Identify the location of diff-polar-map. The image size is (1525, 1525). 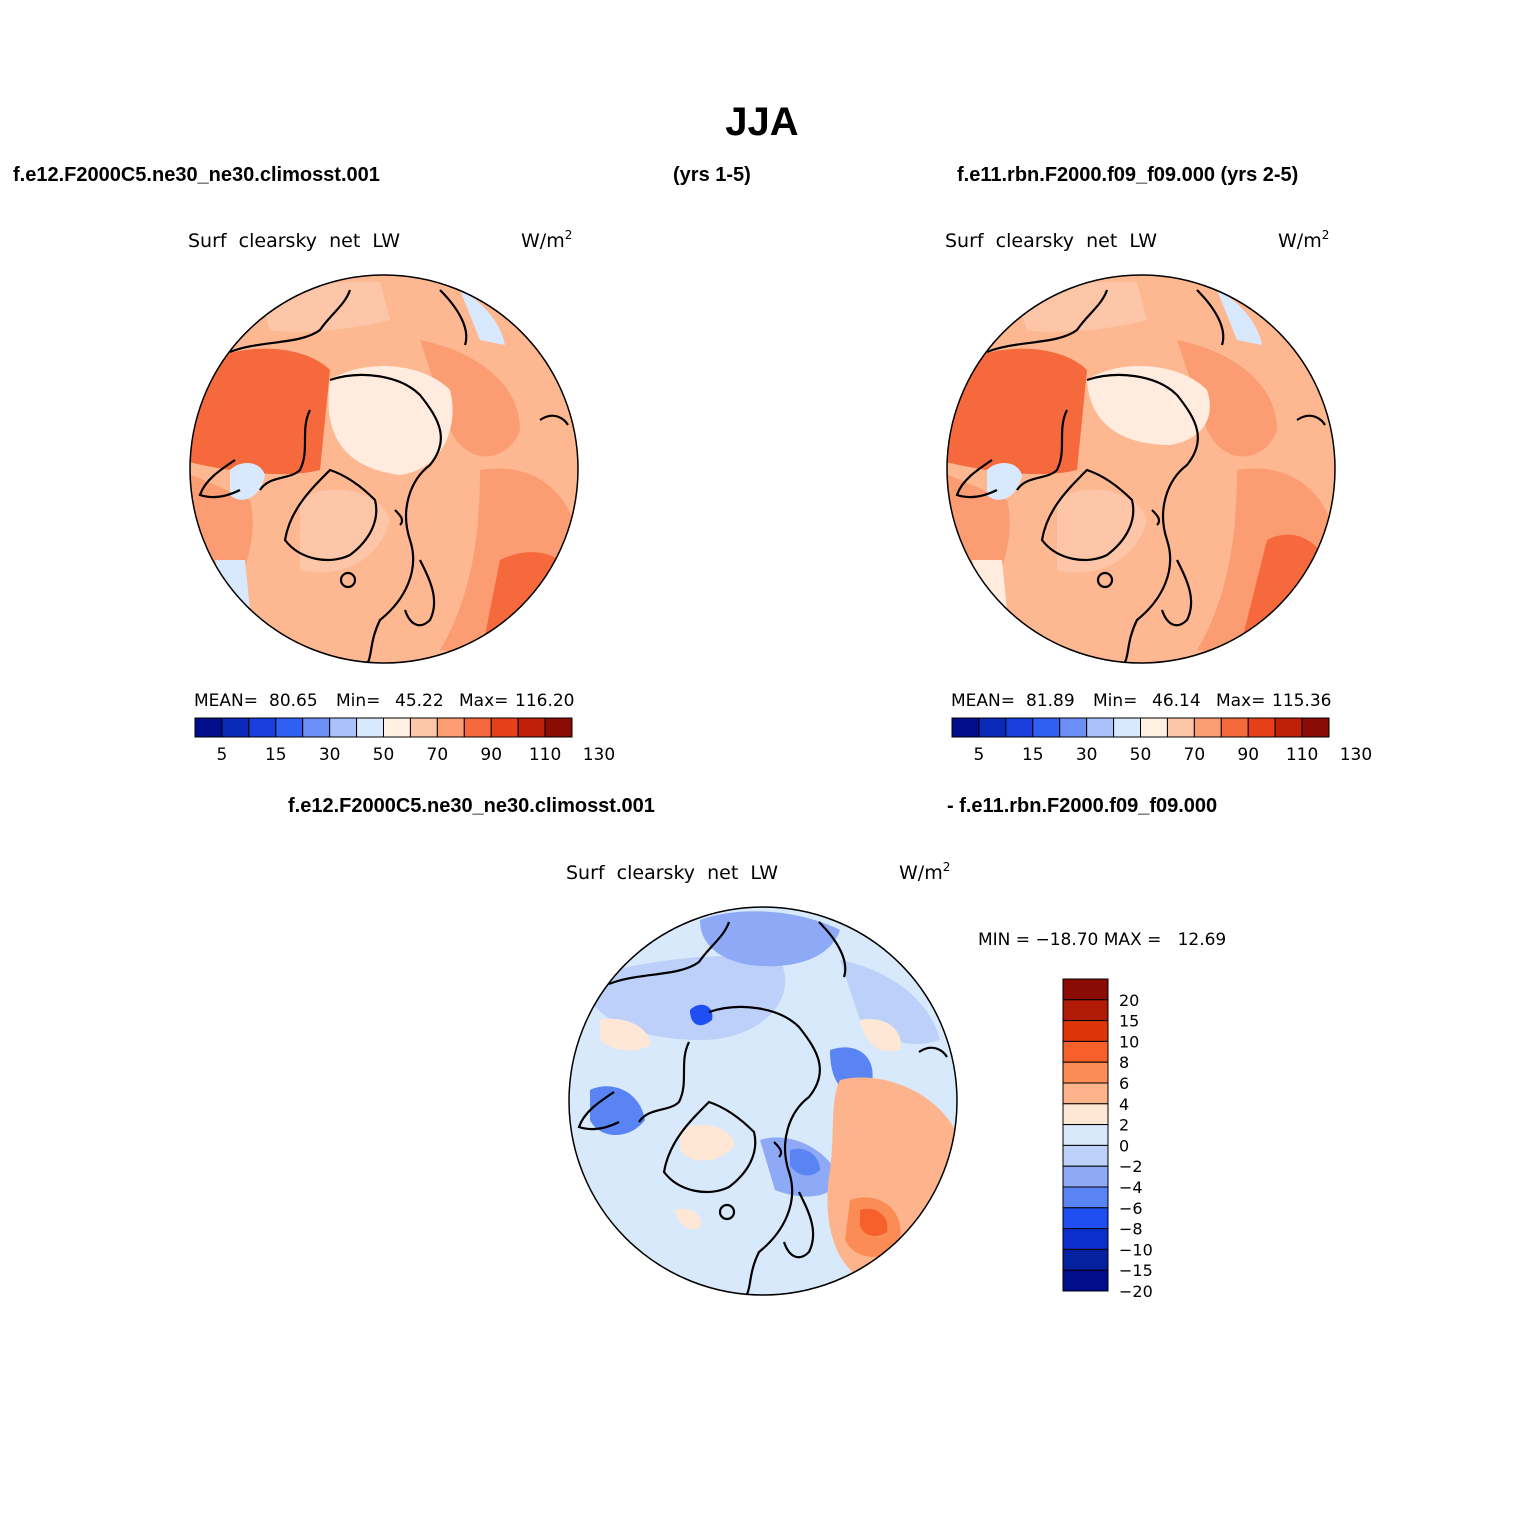
(763, 1101).